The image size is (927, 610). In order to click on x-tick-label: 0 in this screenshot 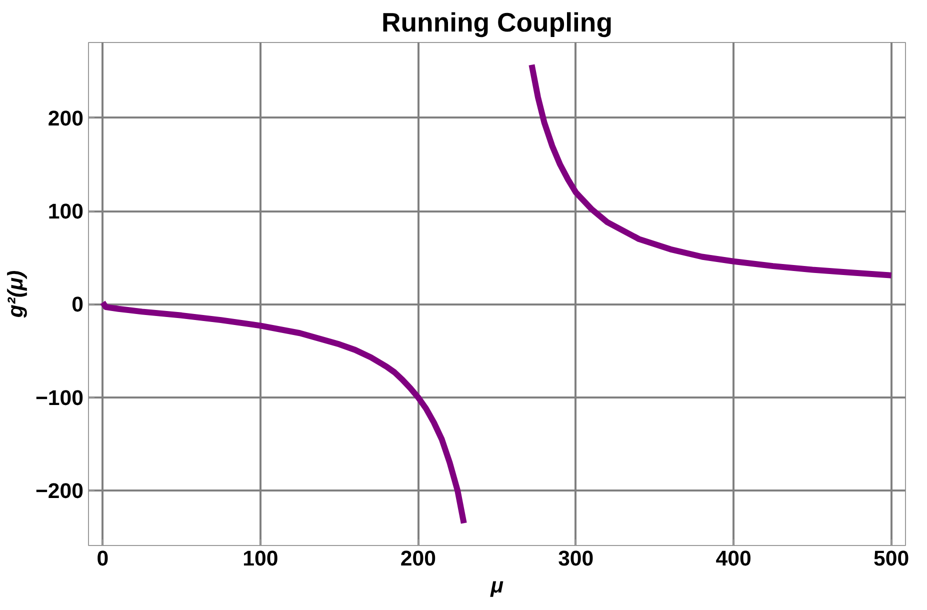, I will do `click(102, 558)`.